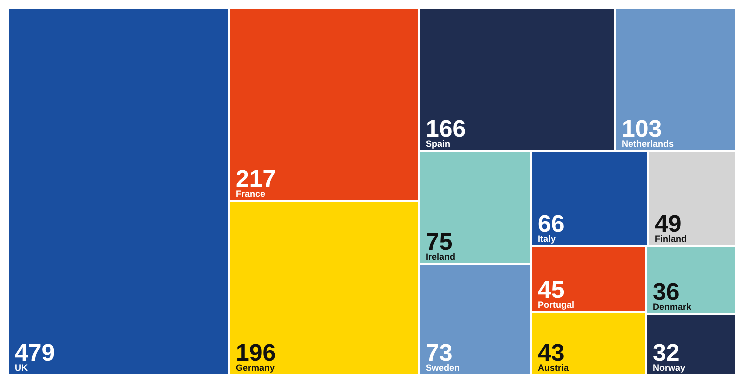 The width and height of the screenshot is (744, 383). Describe the element at coordinates (441, 257) in the screenshot. I see `category-label: Ireland` at that location.